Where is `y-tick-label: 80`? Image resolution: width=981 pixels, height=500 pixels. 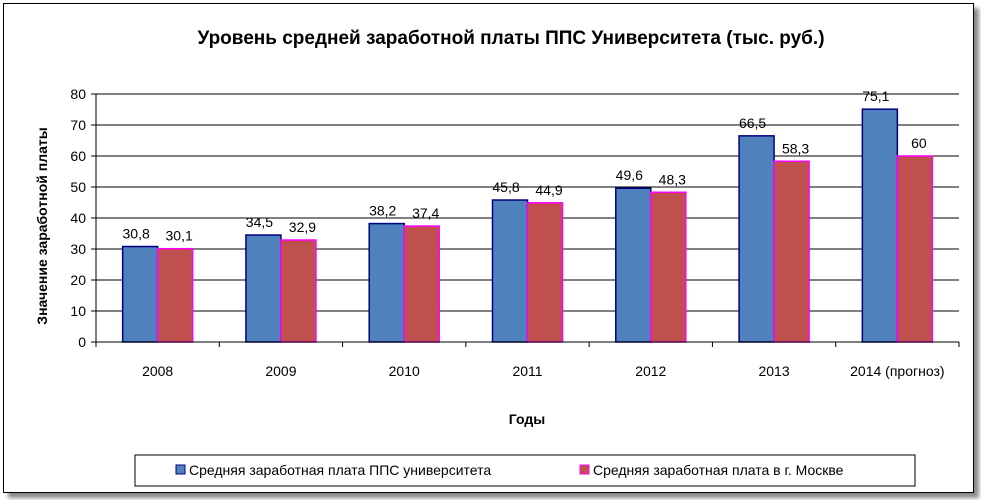 y-tick-label: 80 is located at coordinates (78, 94).